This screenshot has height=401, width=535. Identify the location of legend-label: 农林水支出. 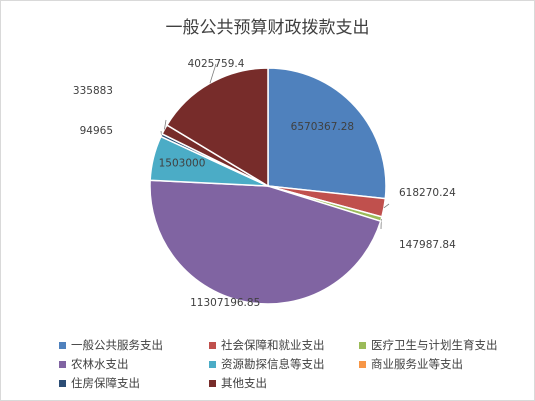
(100, 364).